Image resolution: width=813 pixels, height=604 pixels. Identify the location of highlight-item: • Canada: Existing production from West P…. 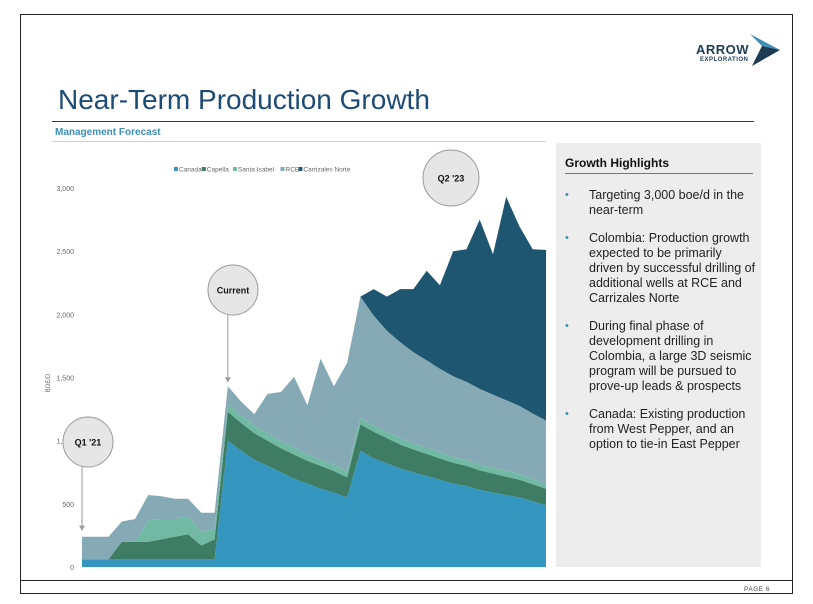
(661, 429).